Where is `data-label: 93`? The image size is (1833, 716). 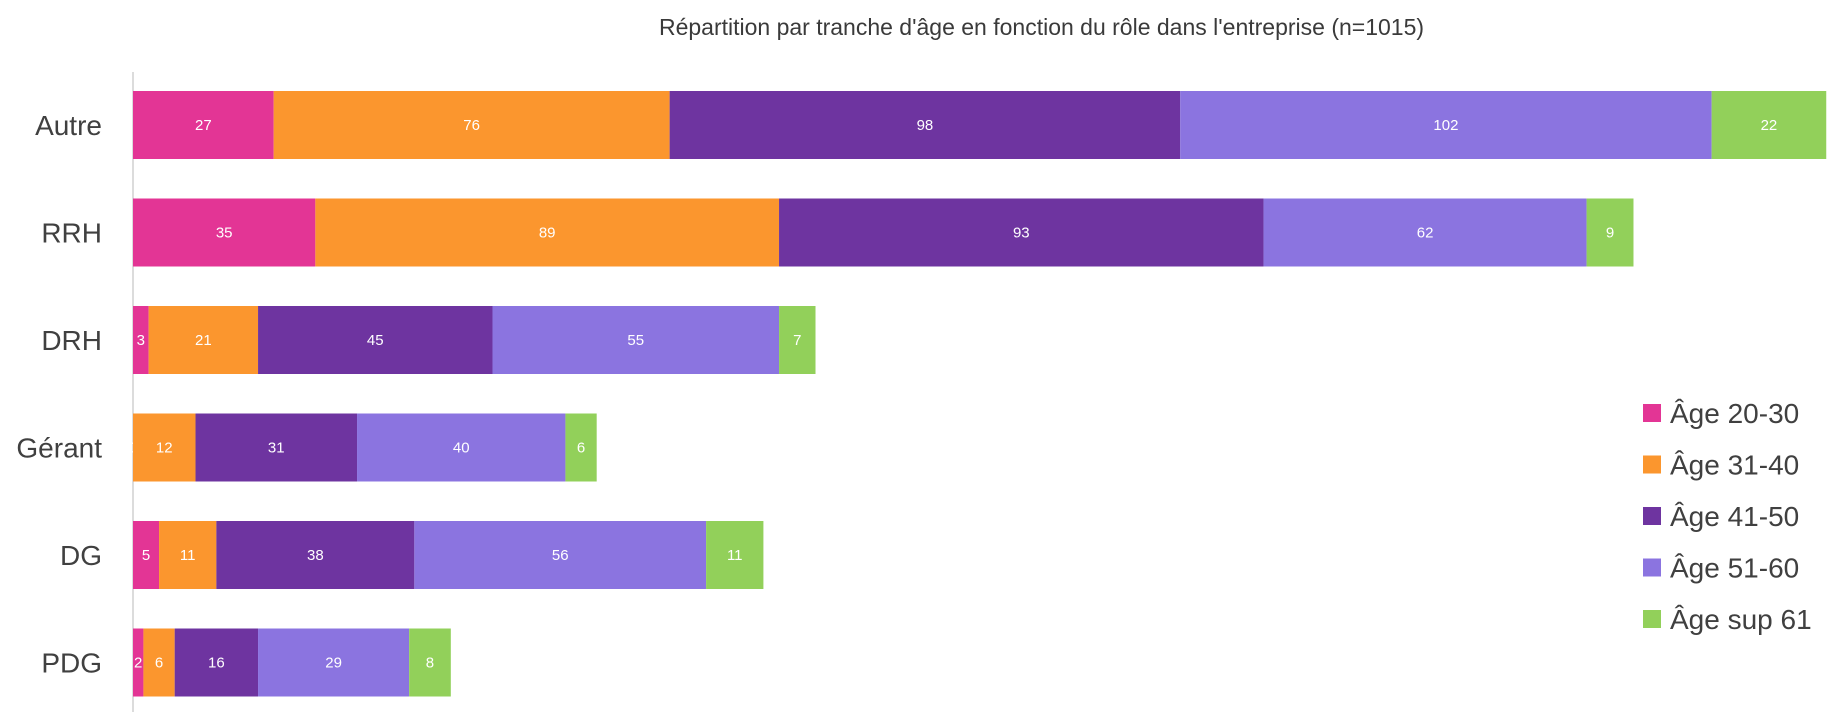 data-label: 93 is located at coordinates (1021, 233).